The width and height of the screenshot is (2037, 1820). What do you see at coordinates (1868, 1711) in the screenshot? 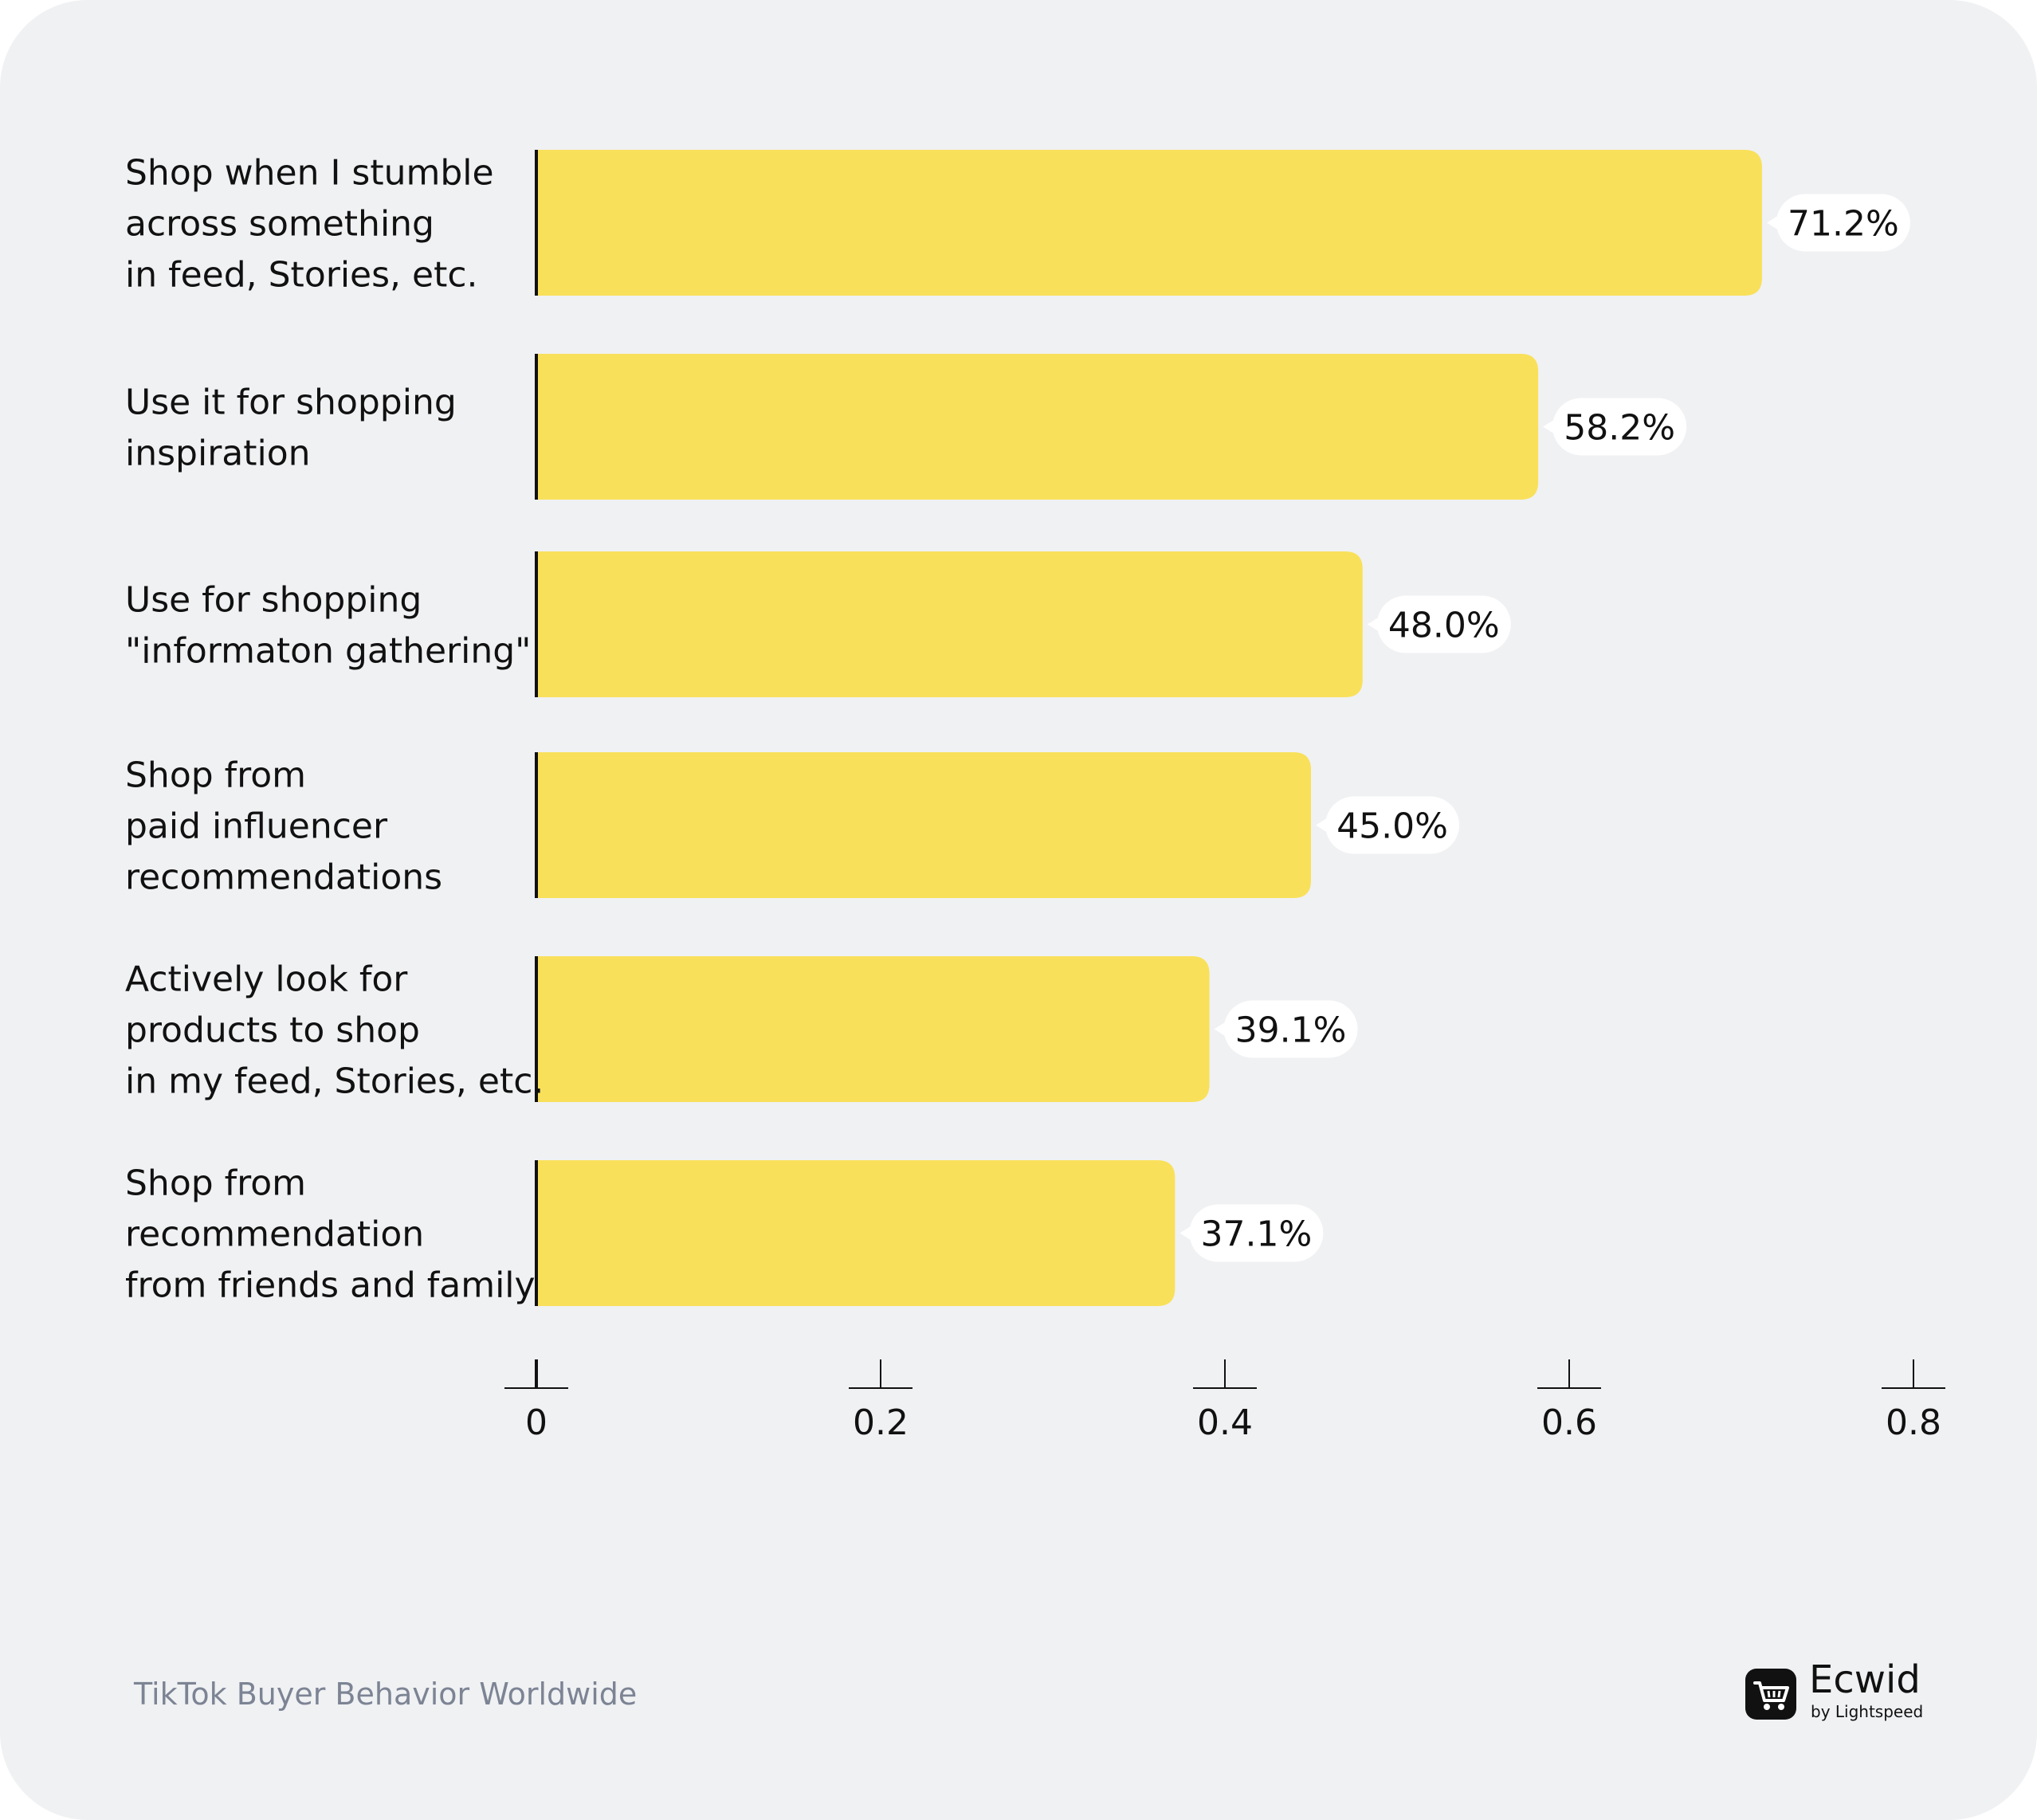
I see `logo-tagline: by Lightspeed` at bounding box center [1868, 1711].